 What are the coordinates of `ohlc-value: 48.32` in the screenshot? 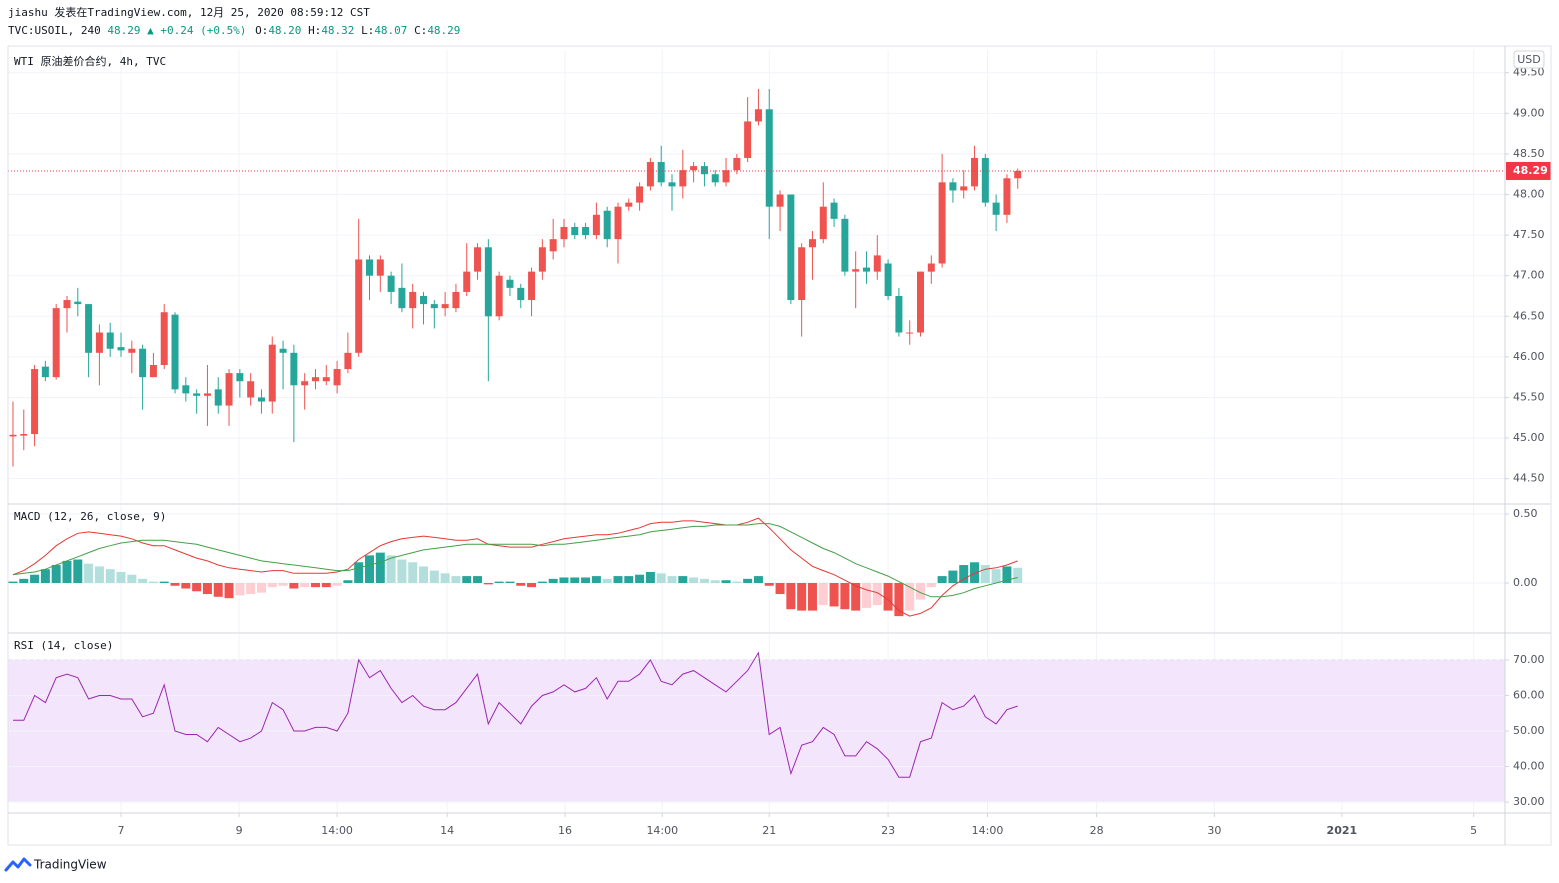 It's located at (337, 30).